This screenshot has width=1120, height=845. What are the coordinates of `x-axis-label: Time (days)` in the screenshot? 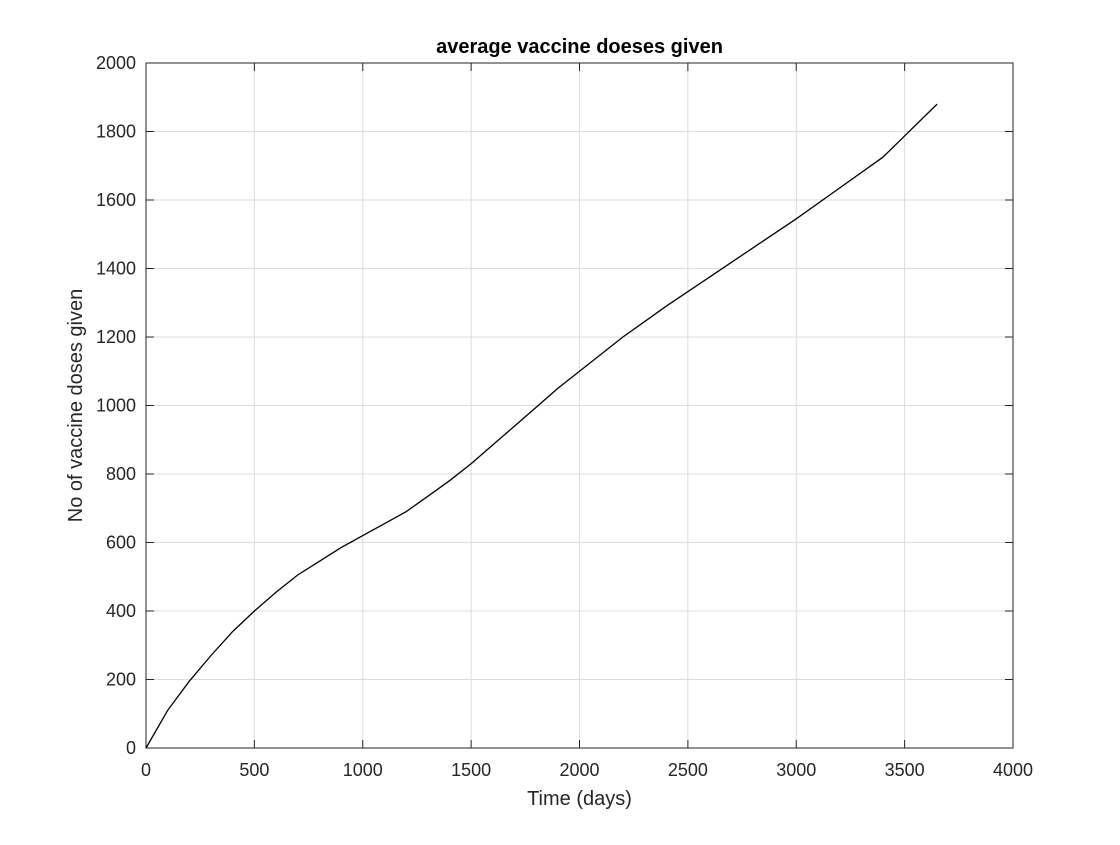 It's located at (579, 799).